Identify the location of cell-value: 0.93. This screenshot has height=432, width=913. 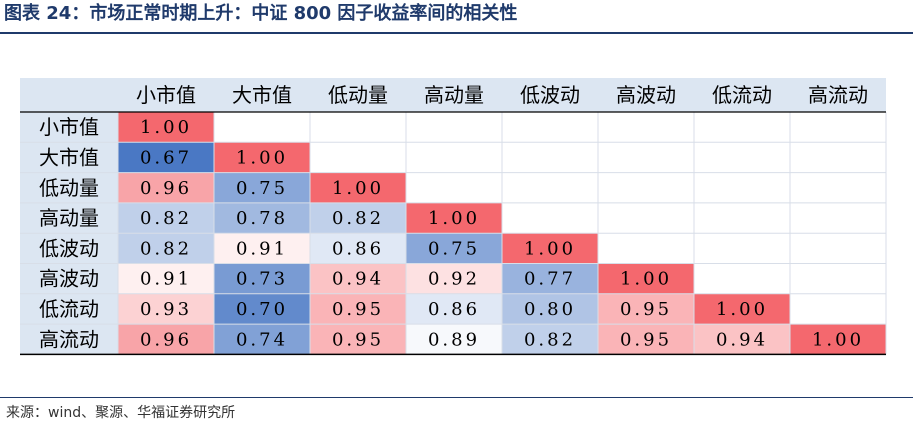
(166, 309).